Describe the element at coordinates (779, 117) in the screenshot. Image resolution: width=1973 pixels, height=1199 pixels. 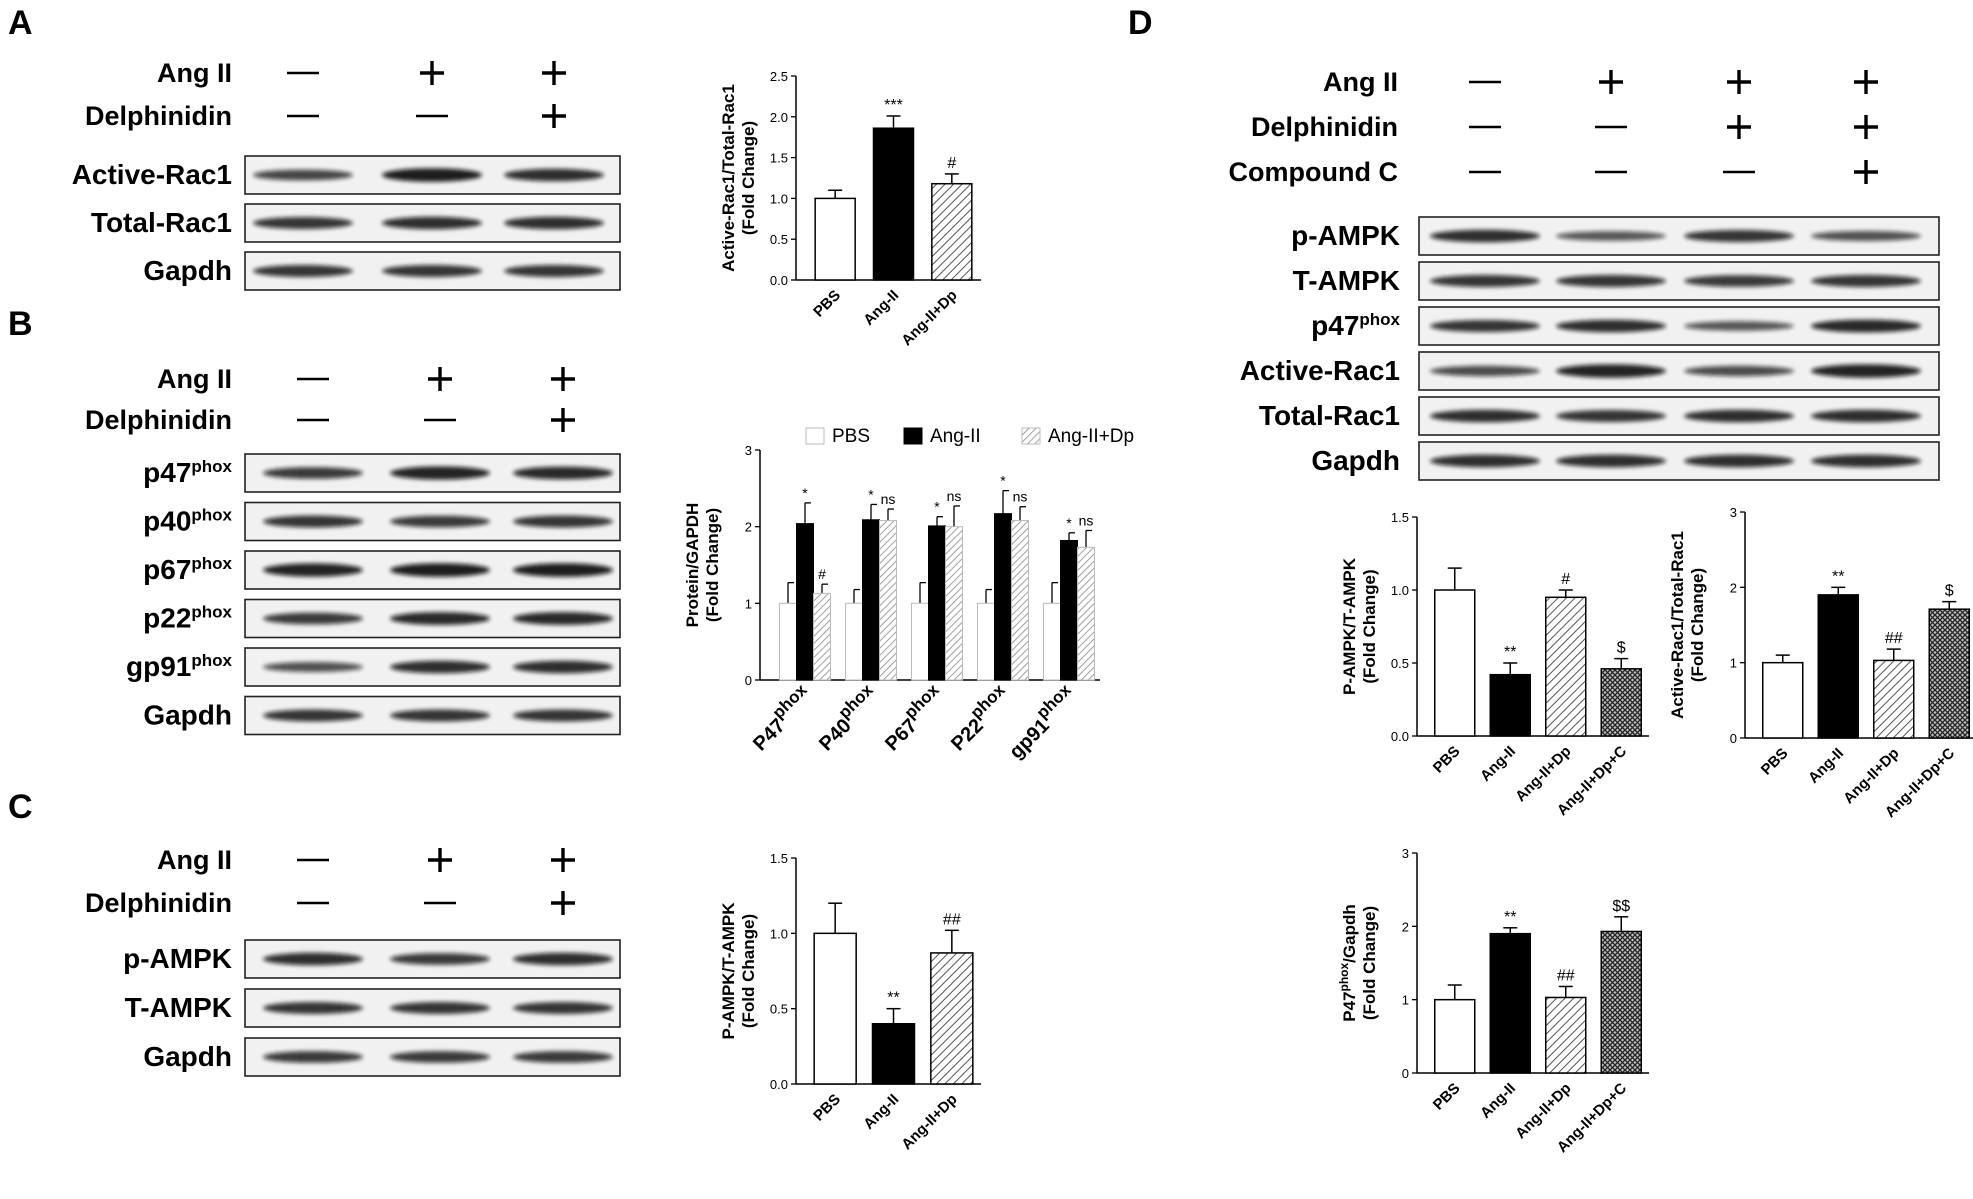
I see `chart-a-y-tick-label: 2.0` at that location.